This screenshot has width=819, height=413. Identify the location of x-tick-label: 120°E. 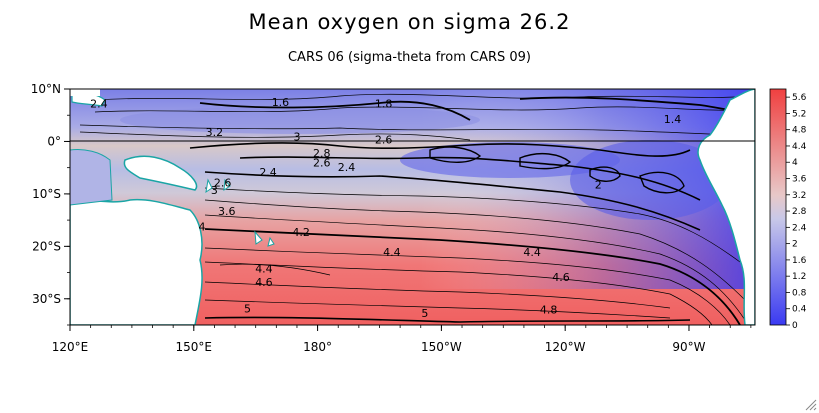
(70, 347).